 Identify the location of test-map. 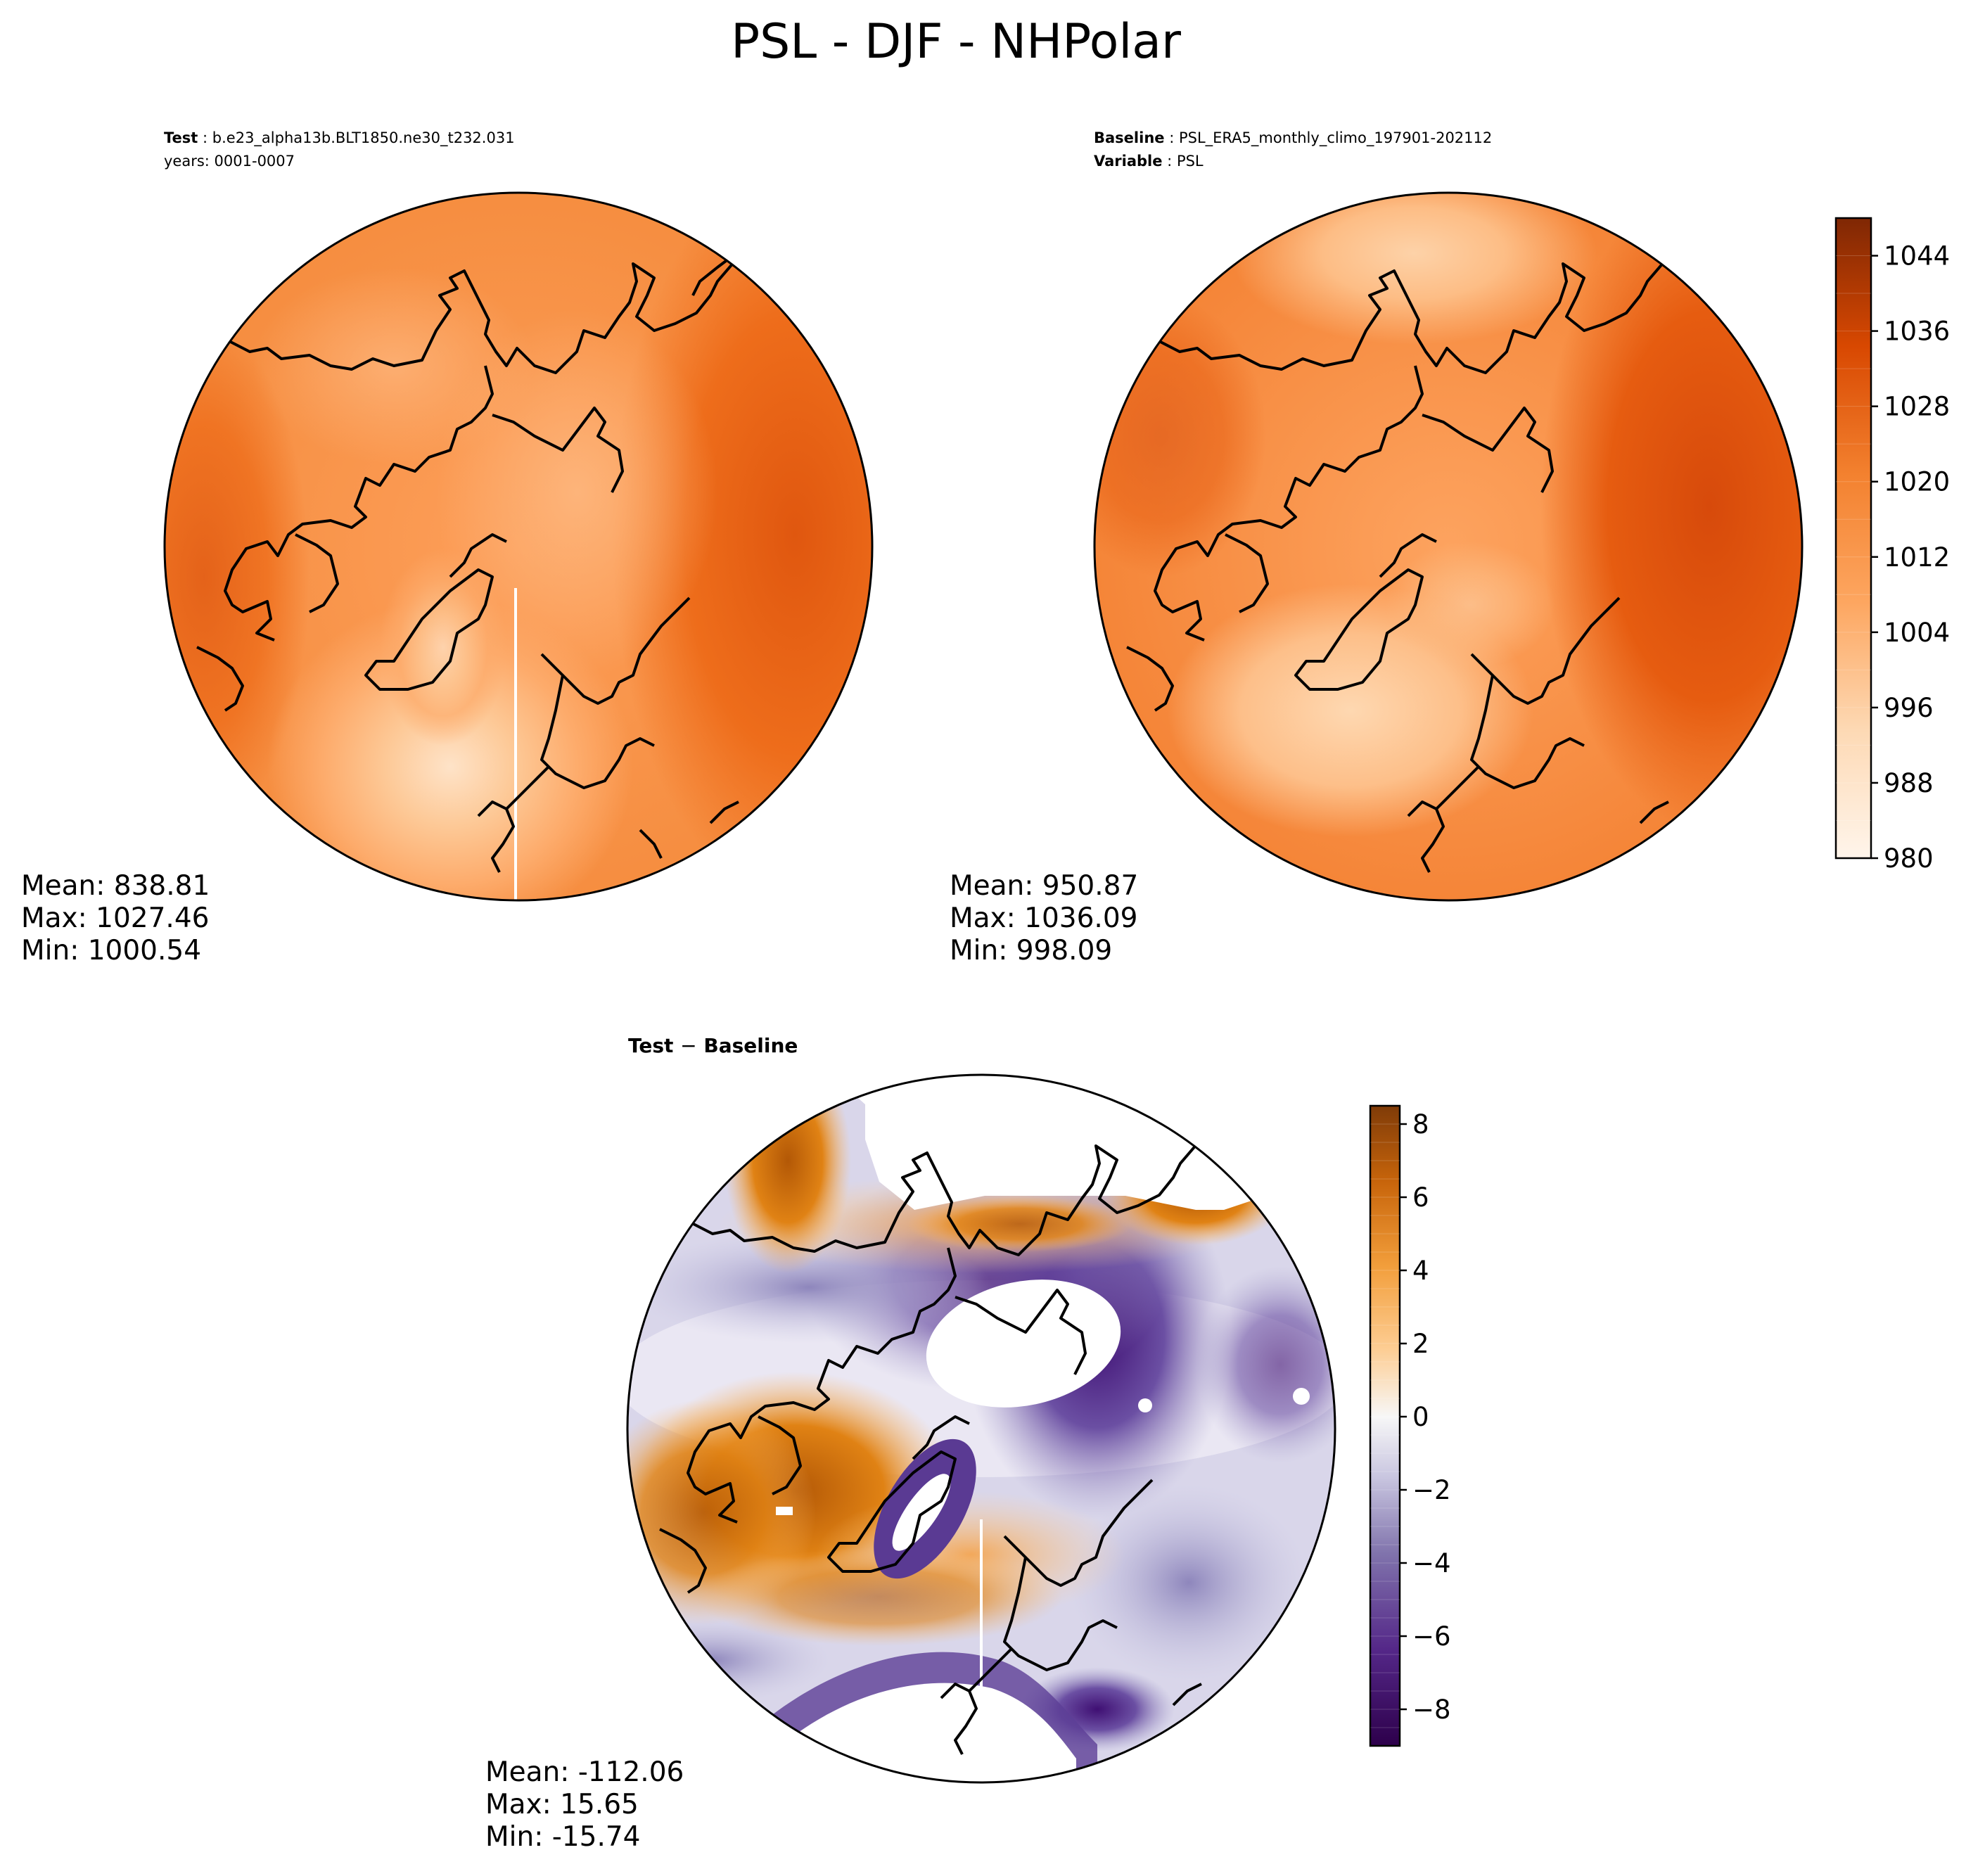
(518, 546).